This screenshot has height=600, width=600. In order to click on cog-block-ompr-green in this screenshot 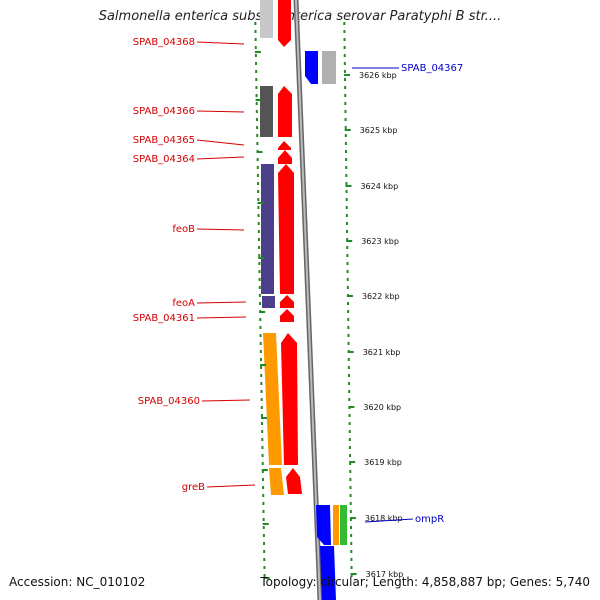, I will do `click(343, 525)`.